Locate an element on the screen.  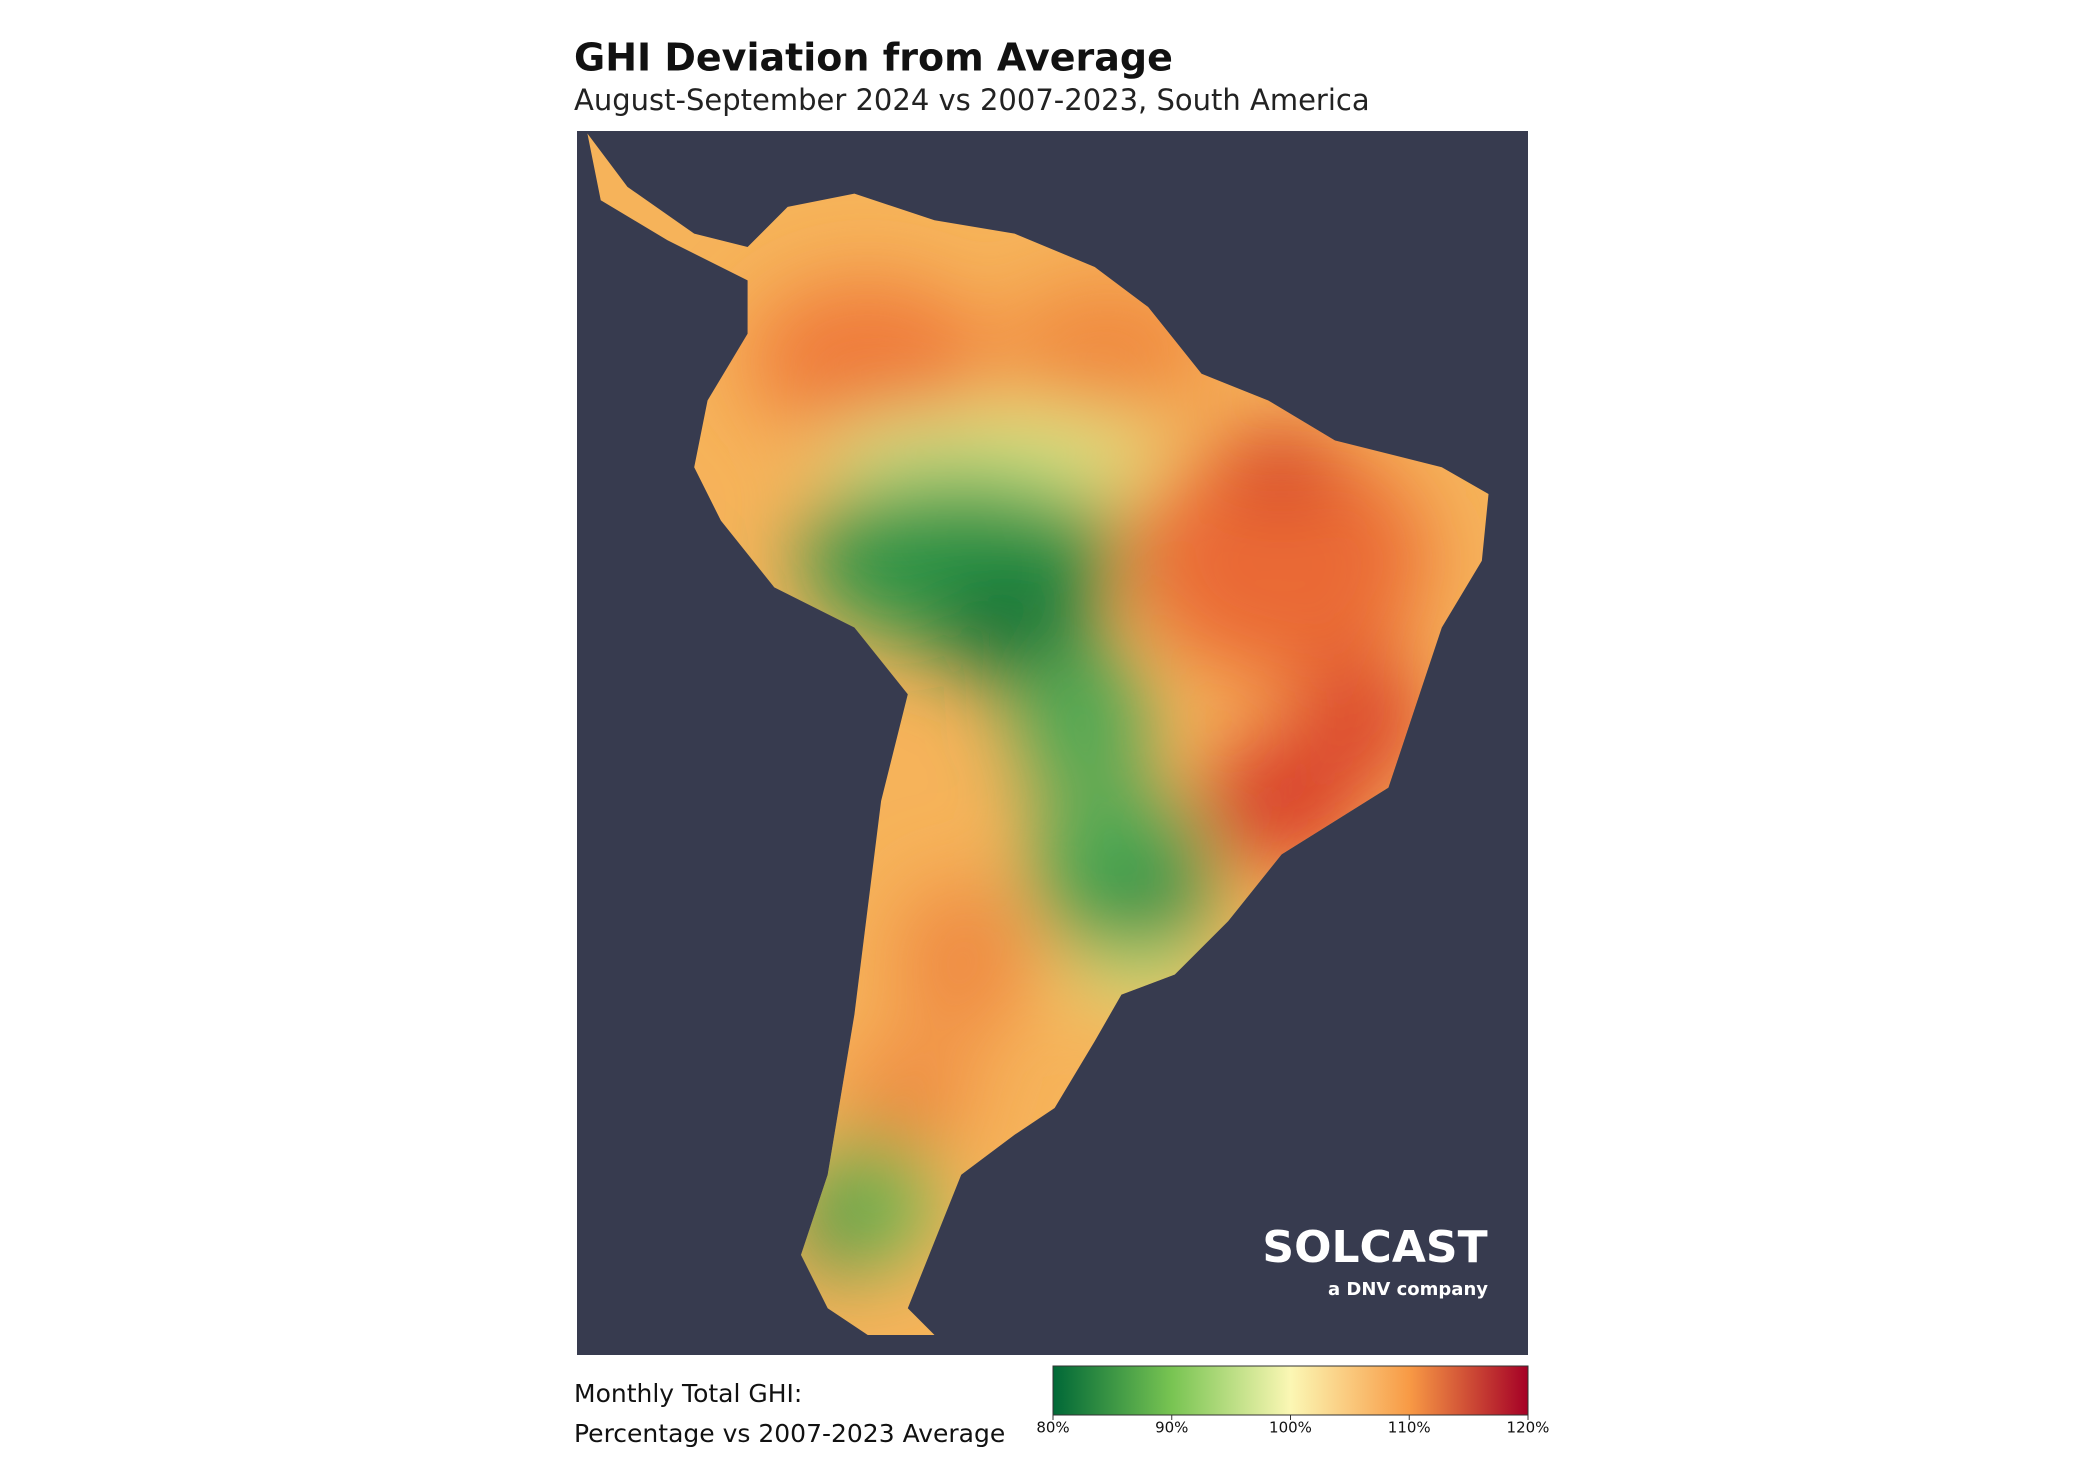
tick-label: 90% is located at coordinates (1171, 1428).